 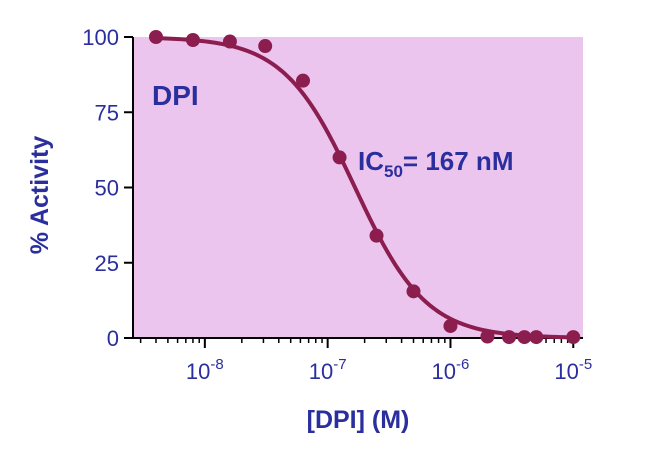 What do you see at coordinates (107, 112) in the screenshot?
I see `y-tick-label: 75` at bounding box center [107, 112].